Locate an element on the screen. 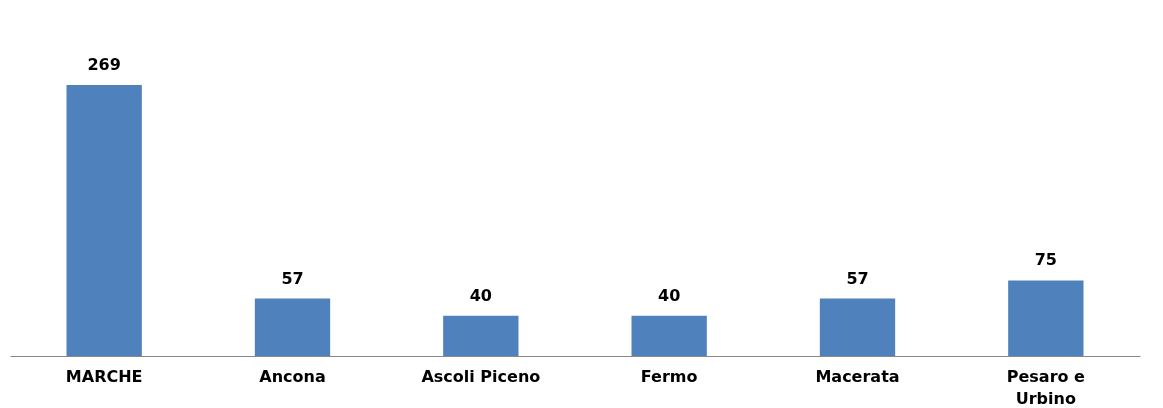 Image resolution: width=1163 pixels, height=408 pixels. x-tick-label: Fermo is located at coordinates (669, 376).